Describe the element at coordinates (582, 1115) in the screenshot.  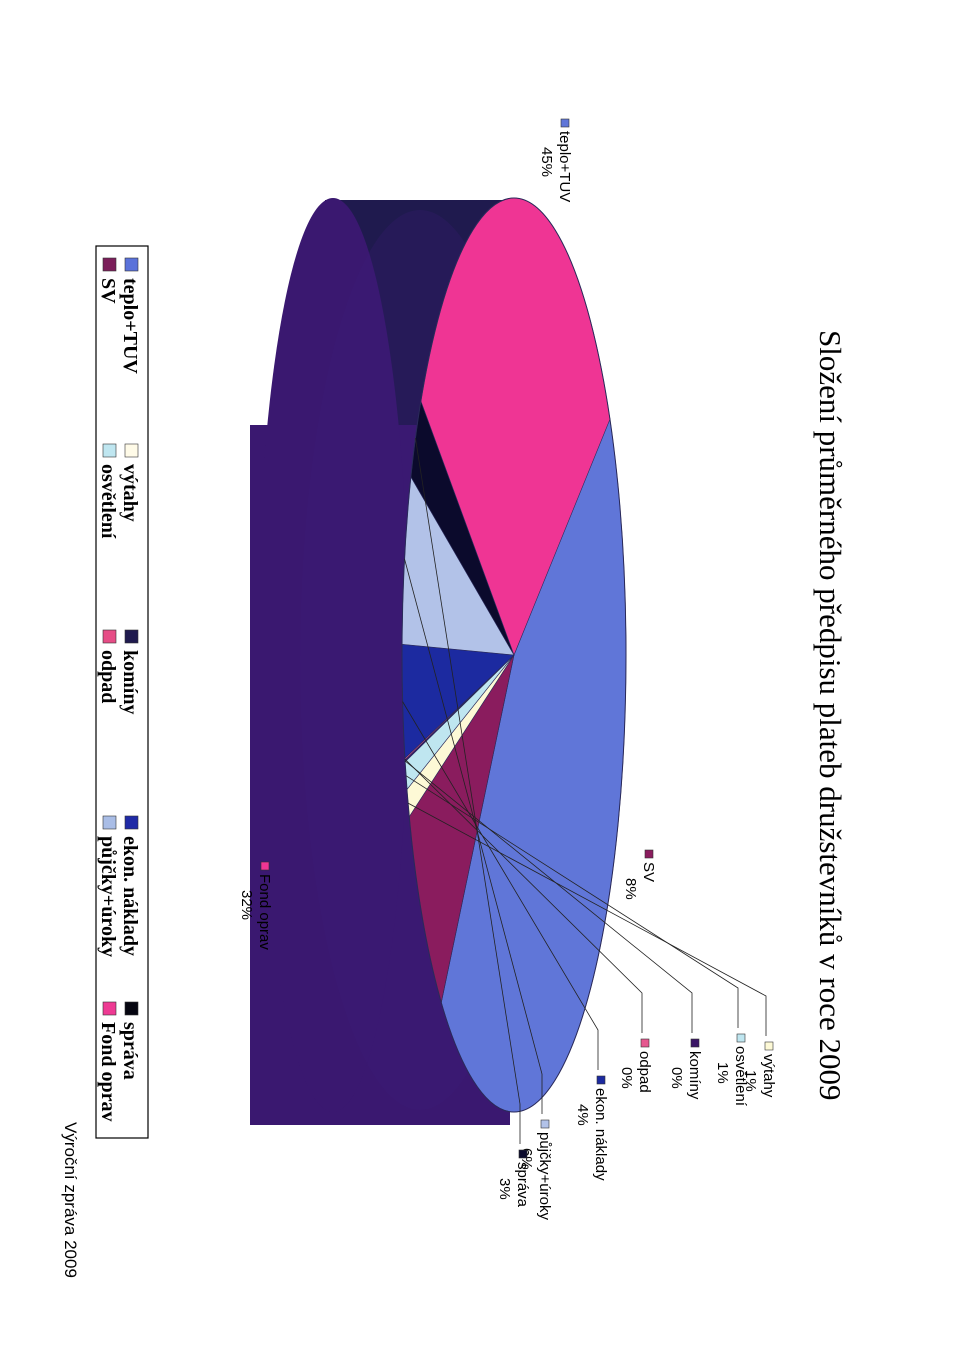
I see `data-label-value-ekon-n-klady: 4%` at that location.